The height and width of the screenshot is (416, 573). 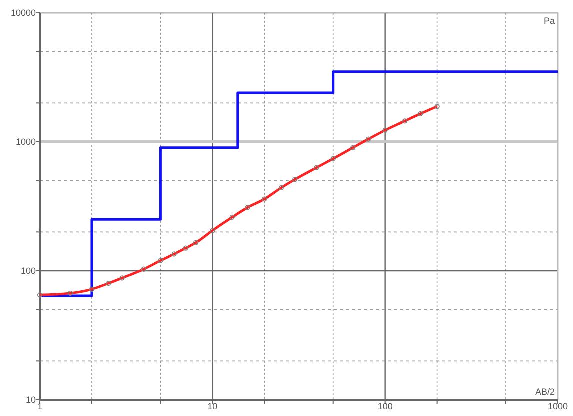 I want to click on x-tick-label: 1000, so click(x=558, y=407).